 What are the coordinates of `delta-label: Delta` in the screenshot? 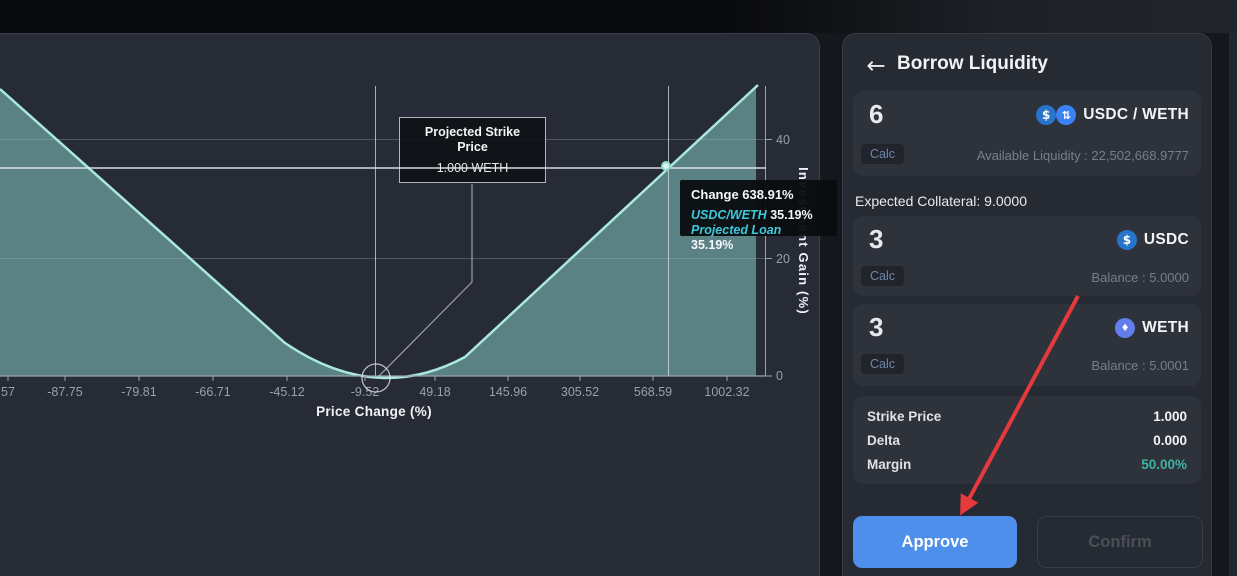 It's located at (884, 440).